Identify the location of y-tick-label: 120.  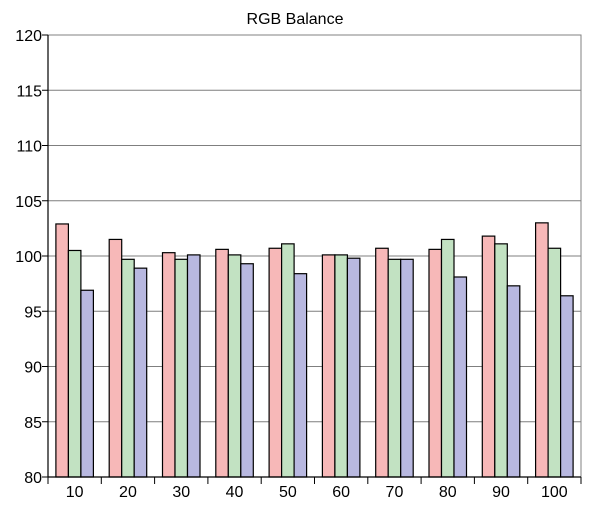
(28, 36).